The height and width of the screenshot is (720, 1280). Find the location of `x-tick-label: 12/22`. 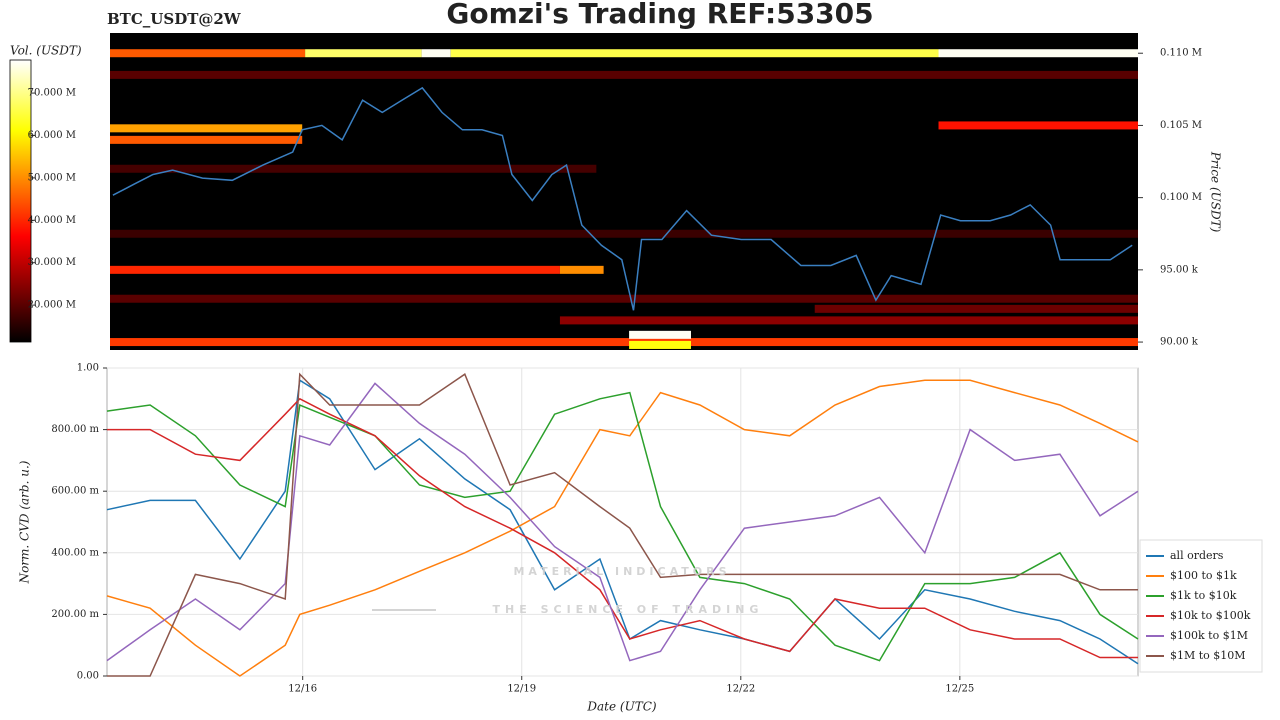

x-tick-label: 12/22 is located at coordinates (740, 689).